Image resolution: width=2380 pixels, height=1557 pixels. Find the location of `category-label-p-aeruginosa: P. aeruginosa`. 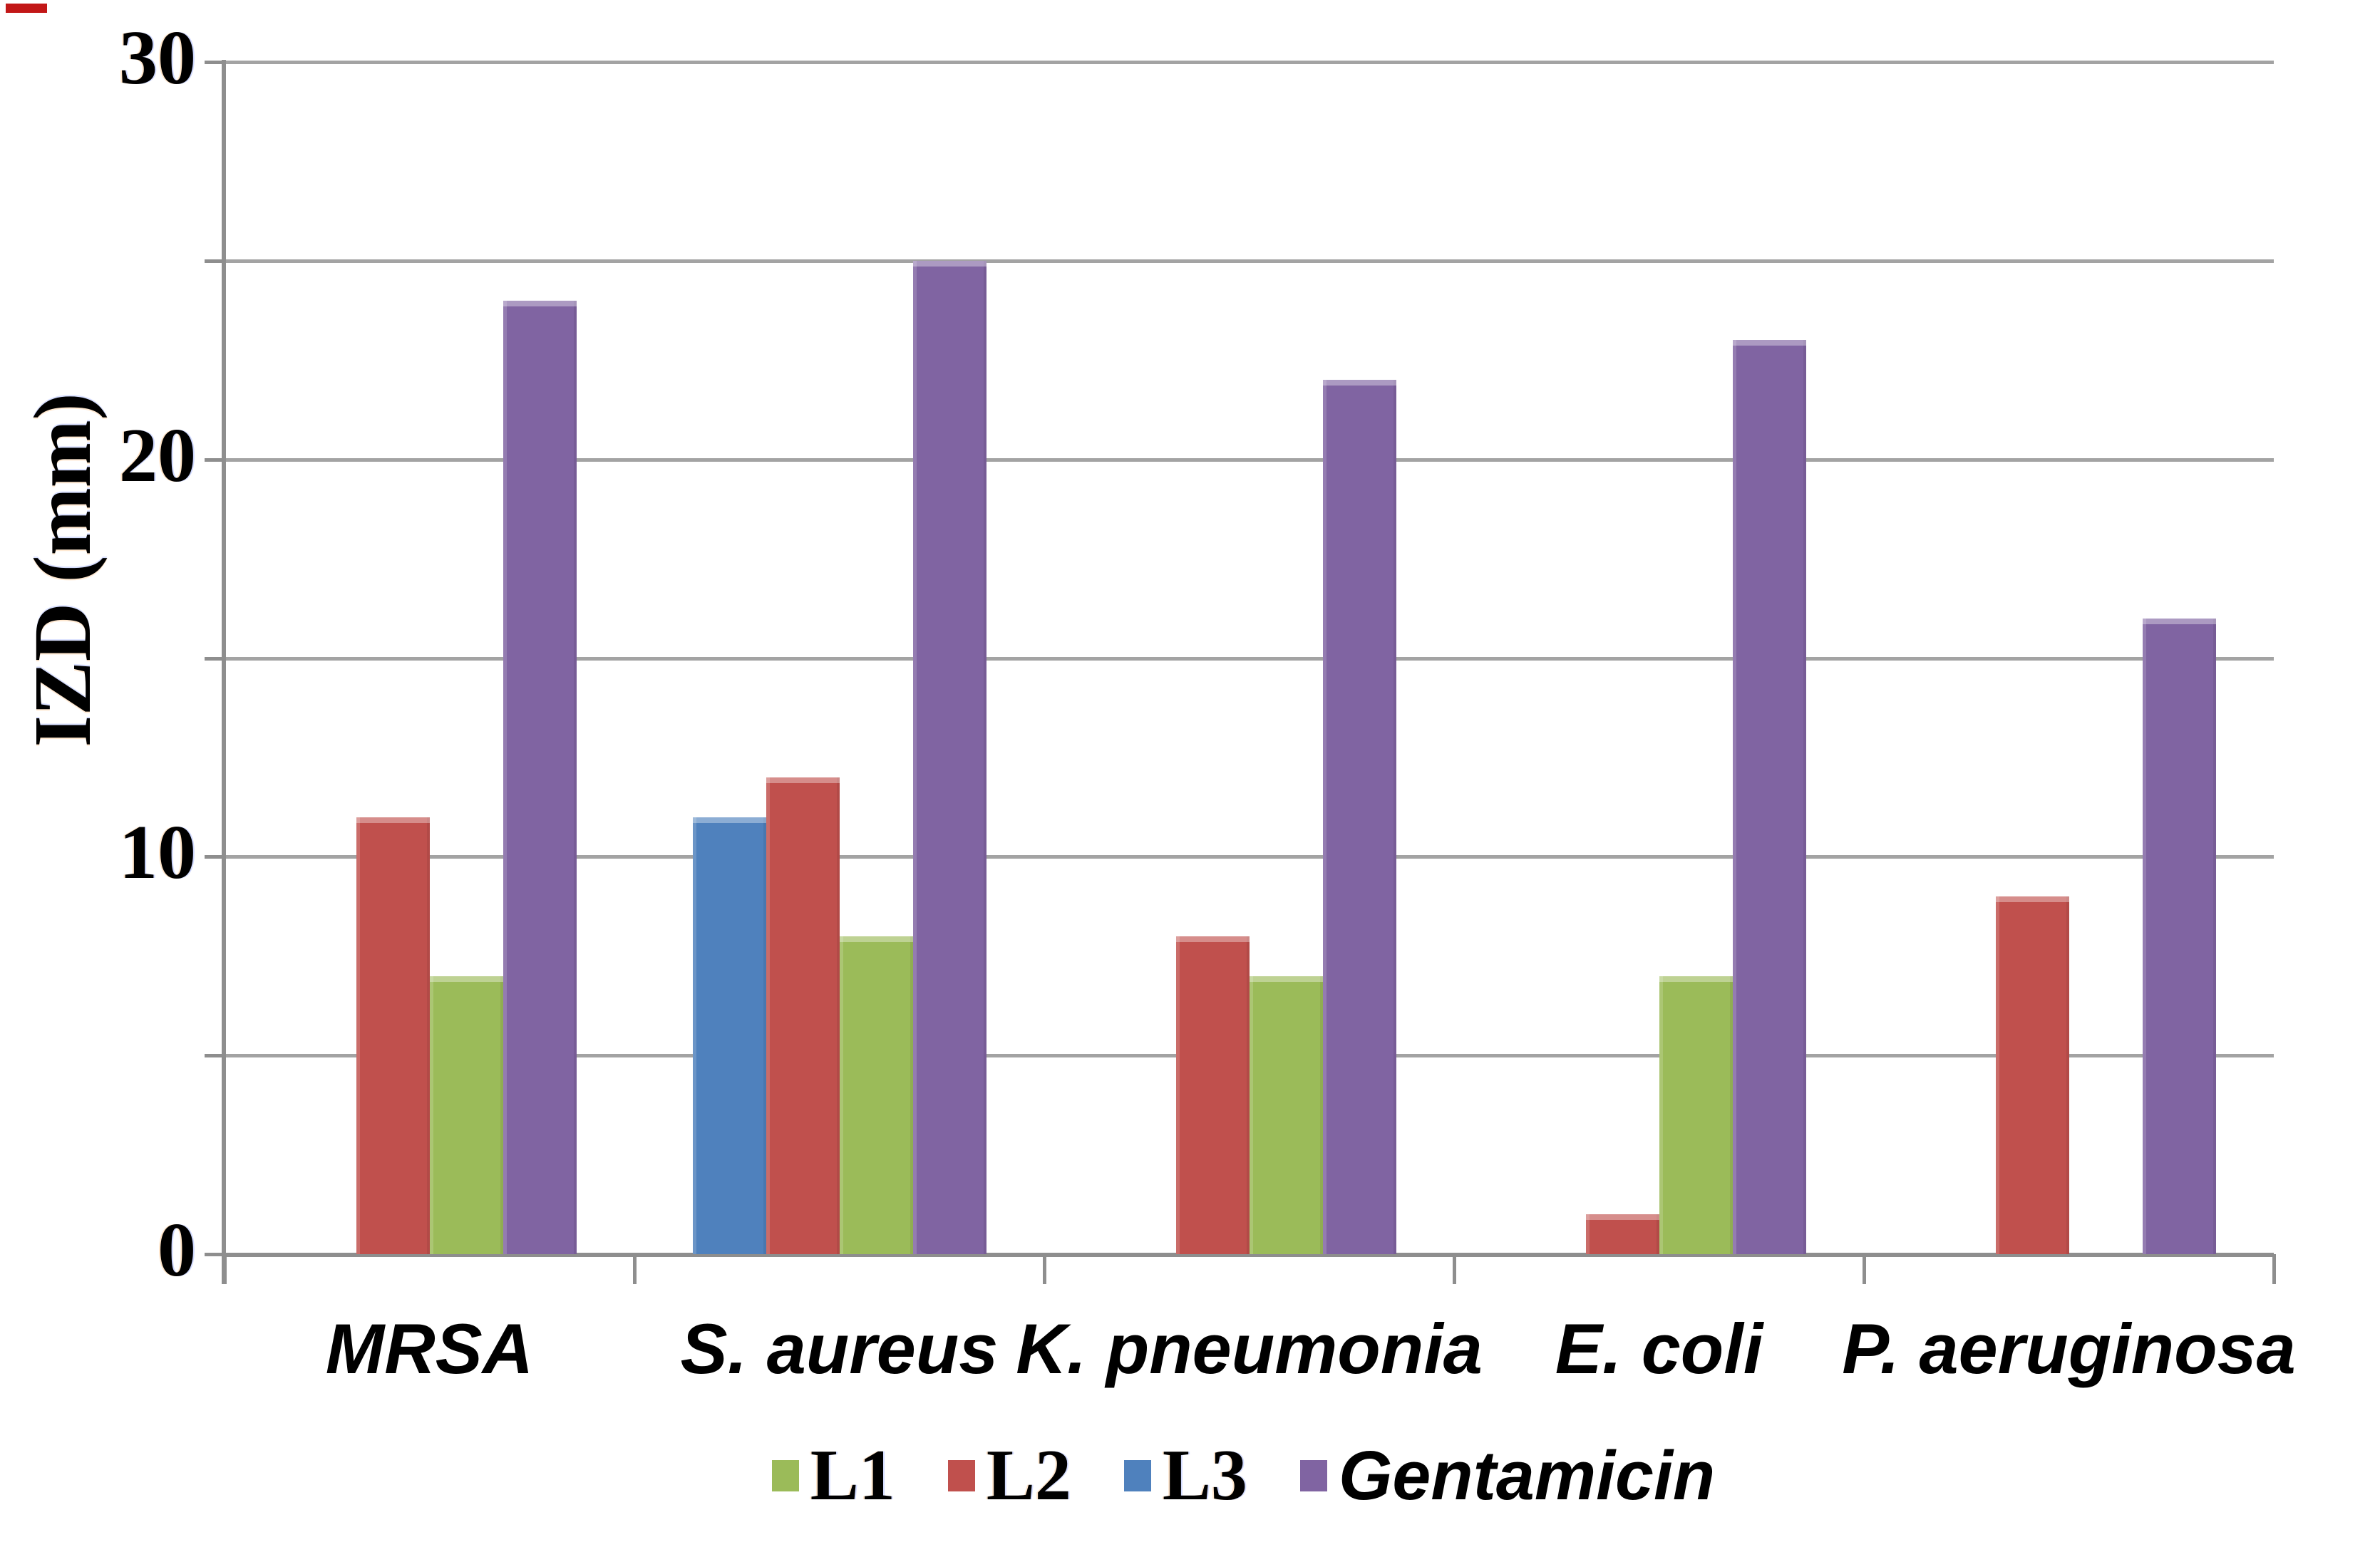

category-label-p-aeruginosa: P. aeruginosa is located at coordinates (2069, 1348).